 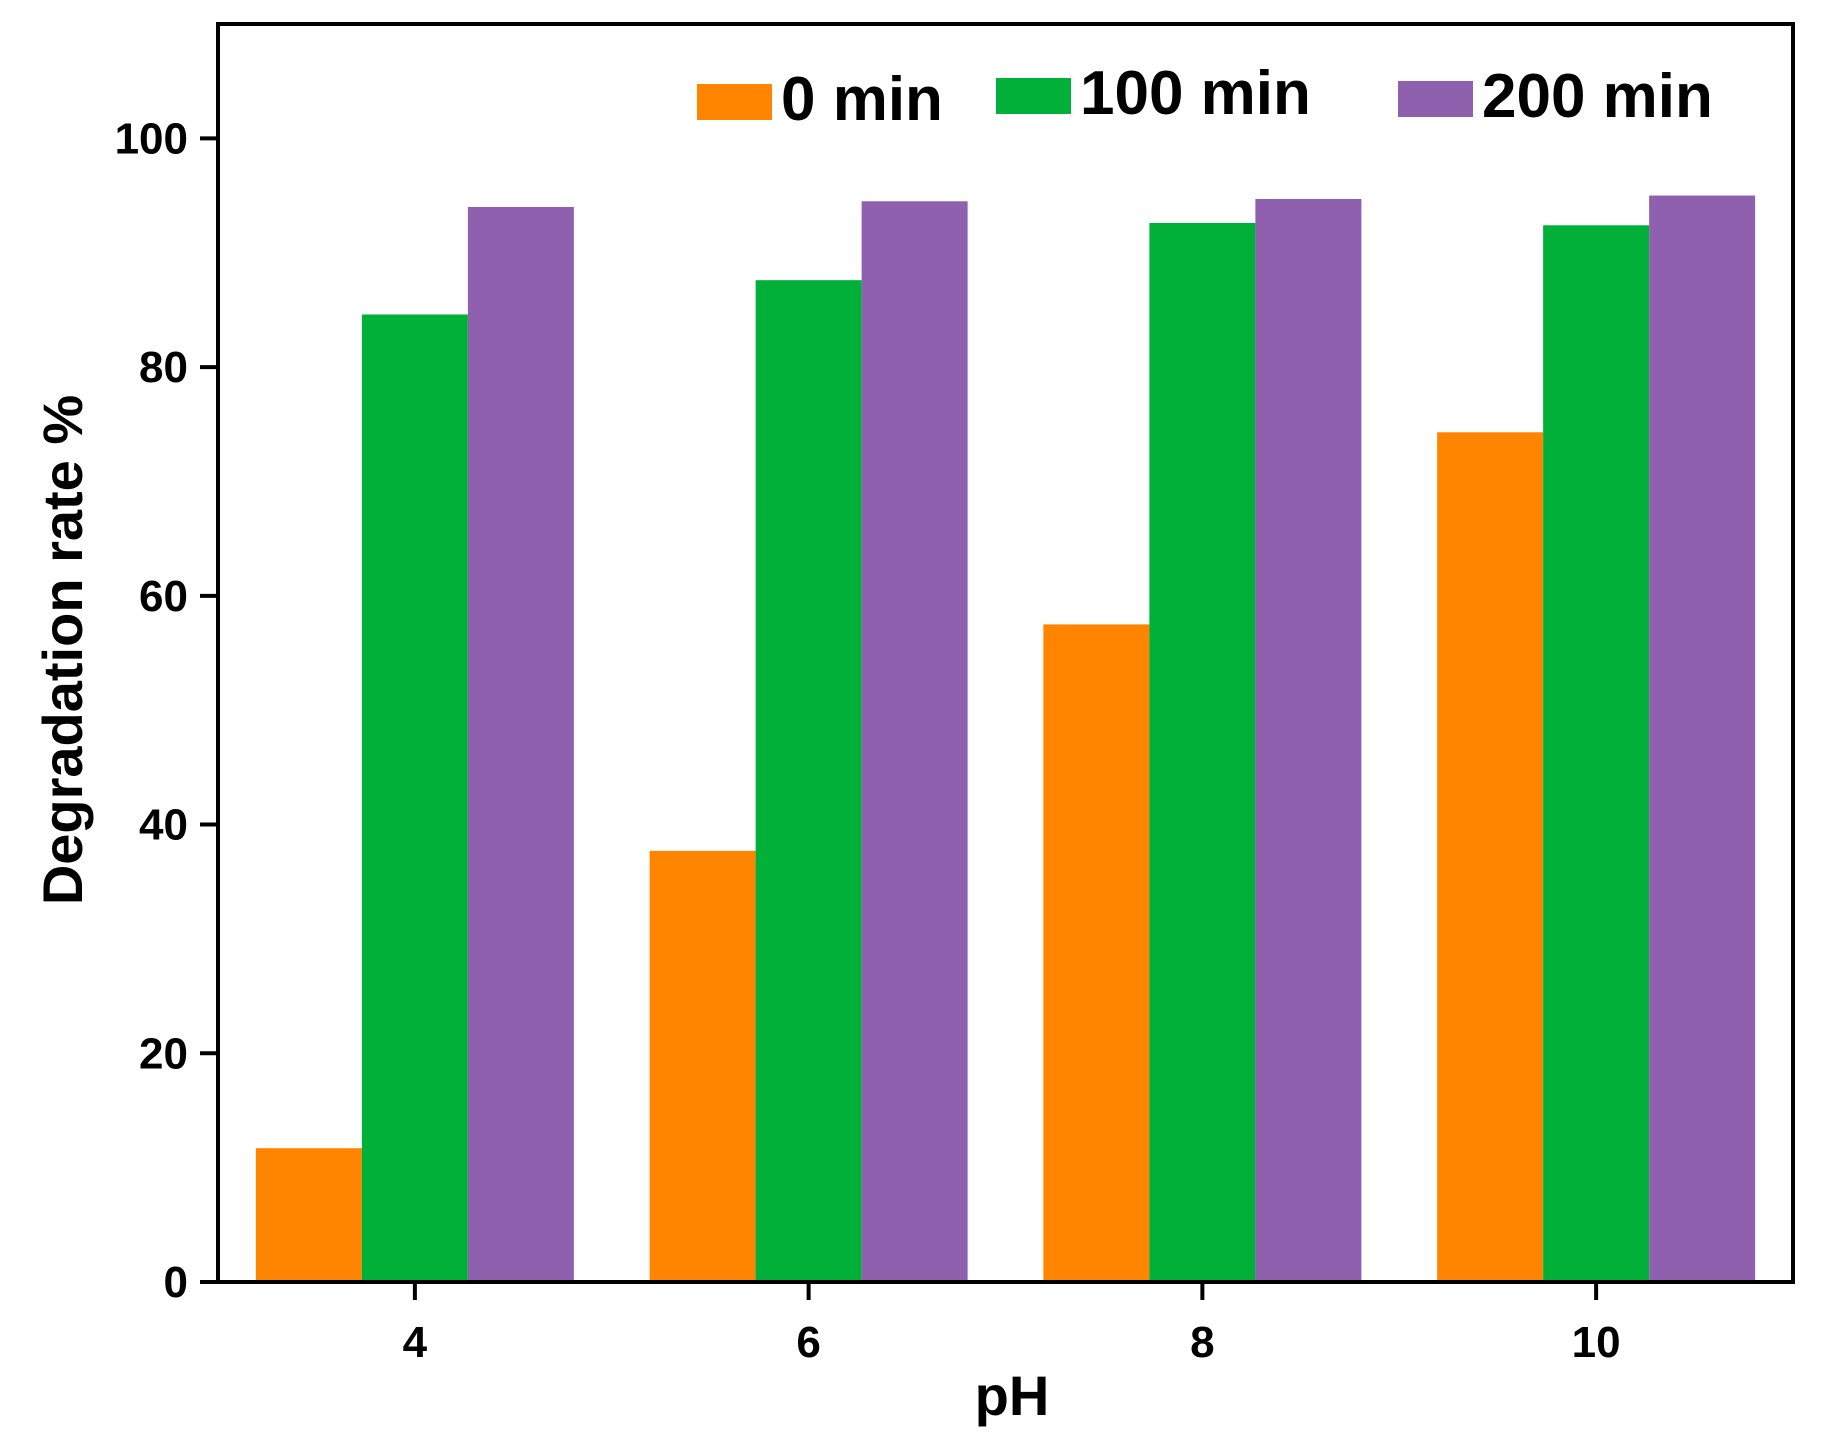 I want to click on x-axis: 4 6 8 10, so click(x=1012, y=1324).